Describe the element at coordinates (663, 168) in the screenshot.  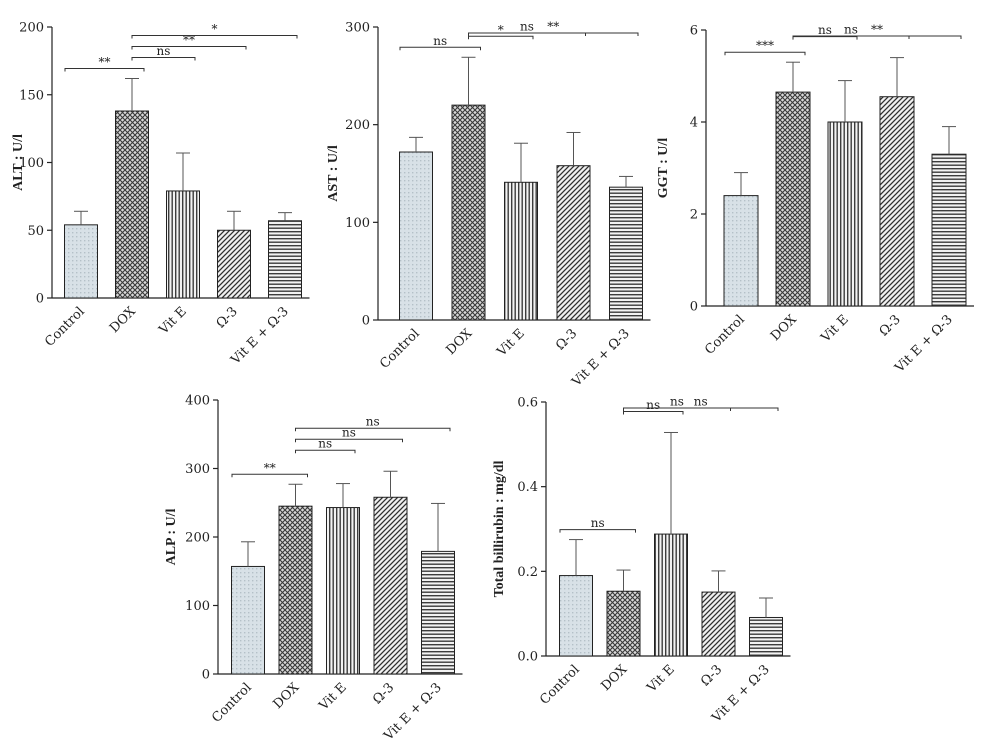
I see `y-axis-title: GGT : U/l` at that location.